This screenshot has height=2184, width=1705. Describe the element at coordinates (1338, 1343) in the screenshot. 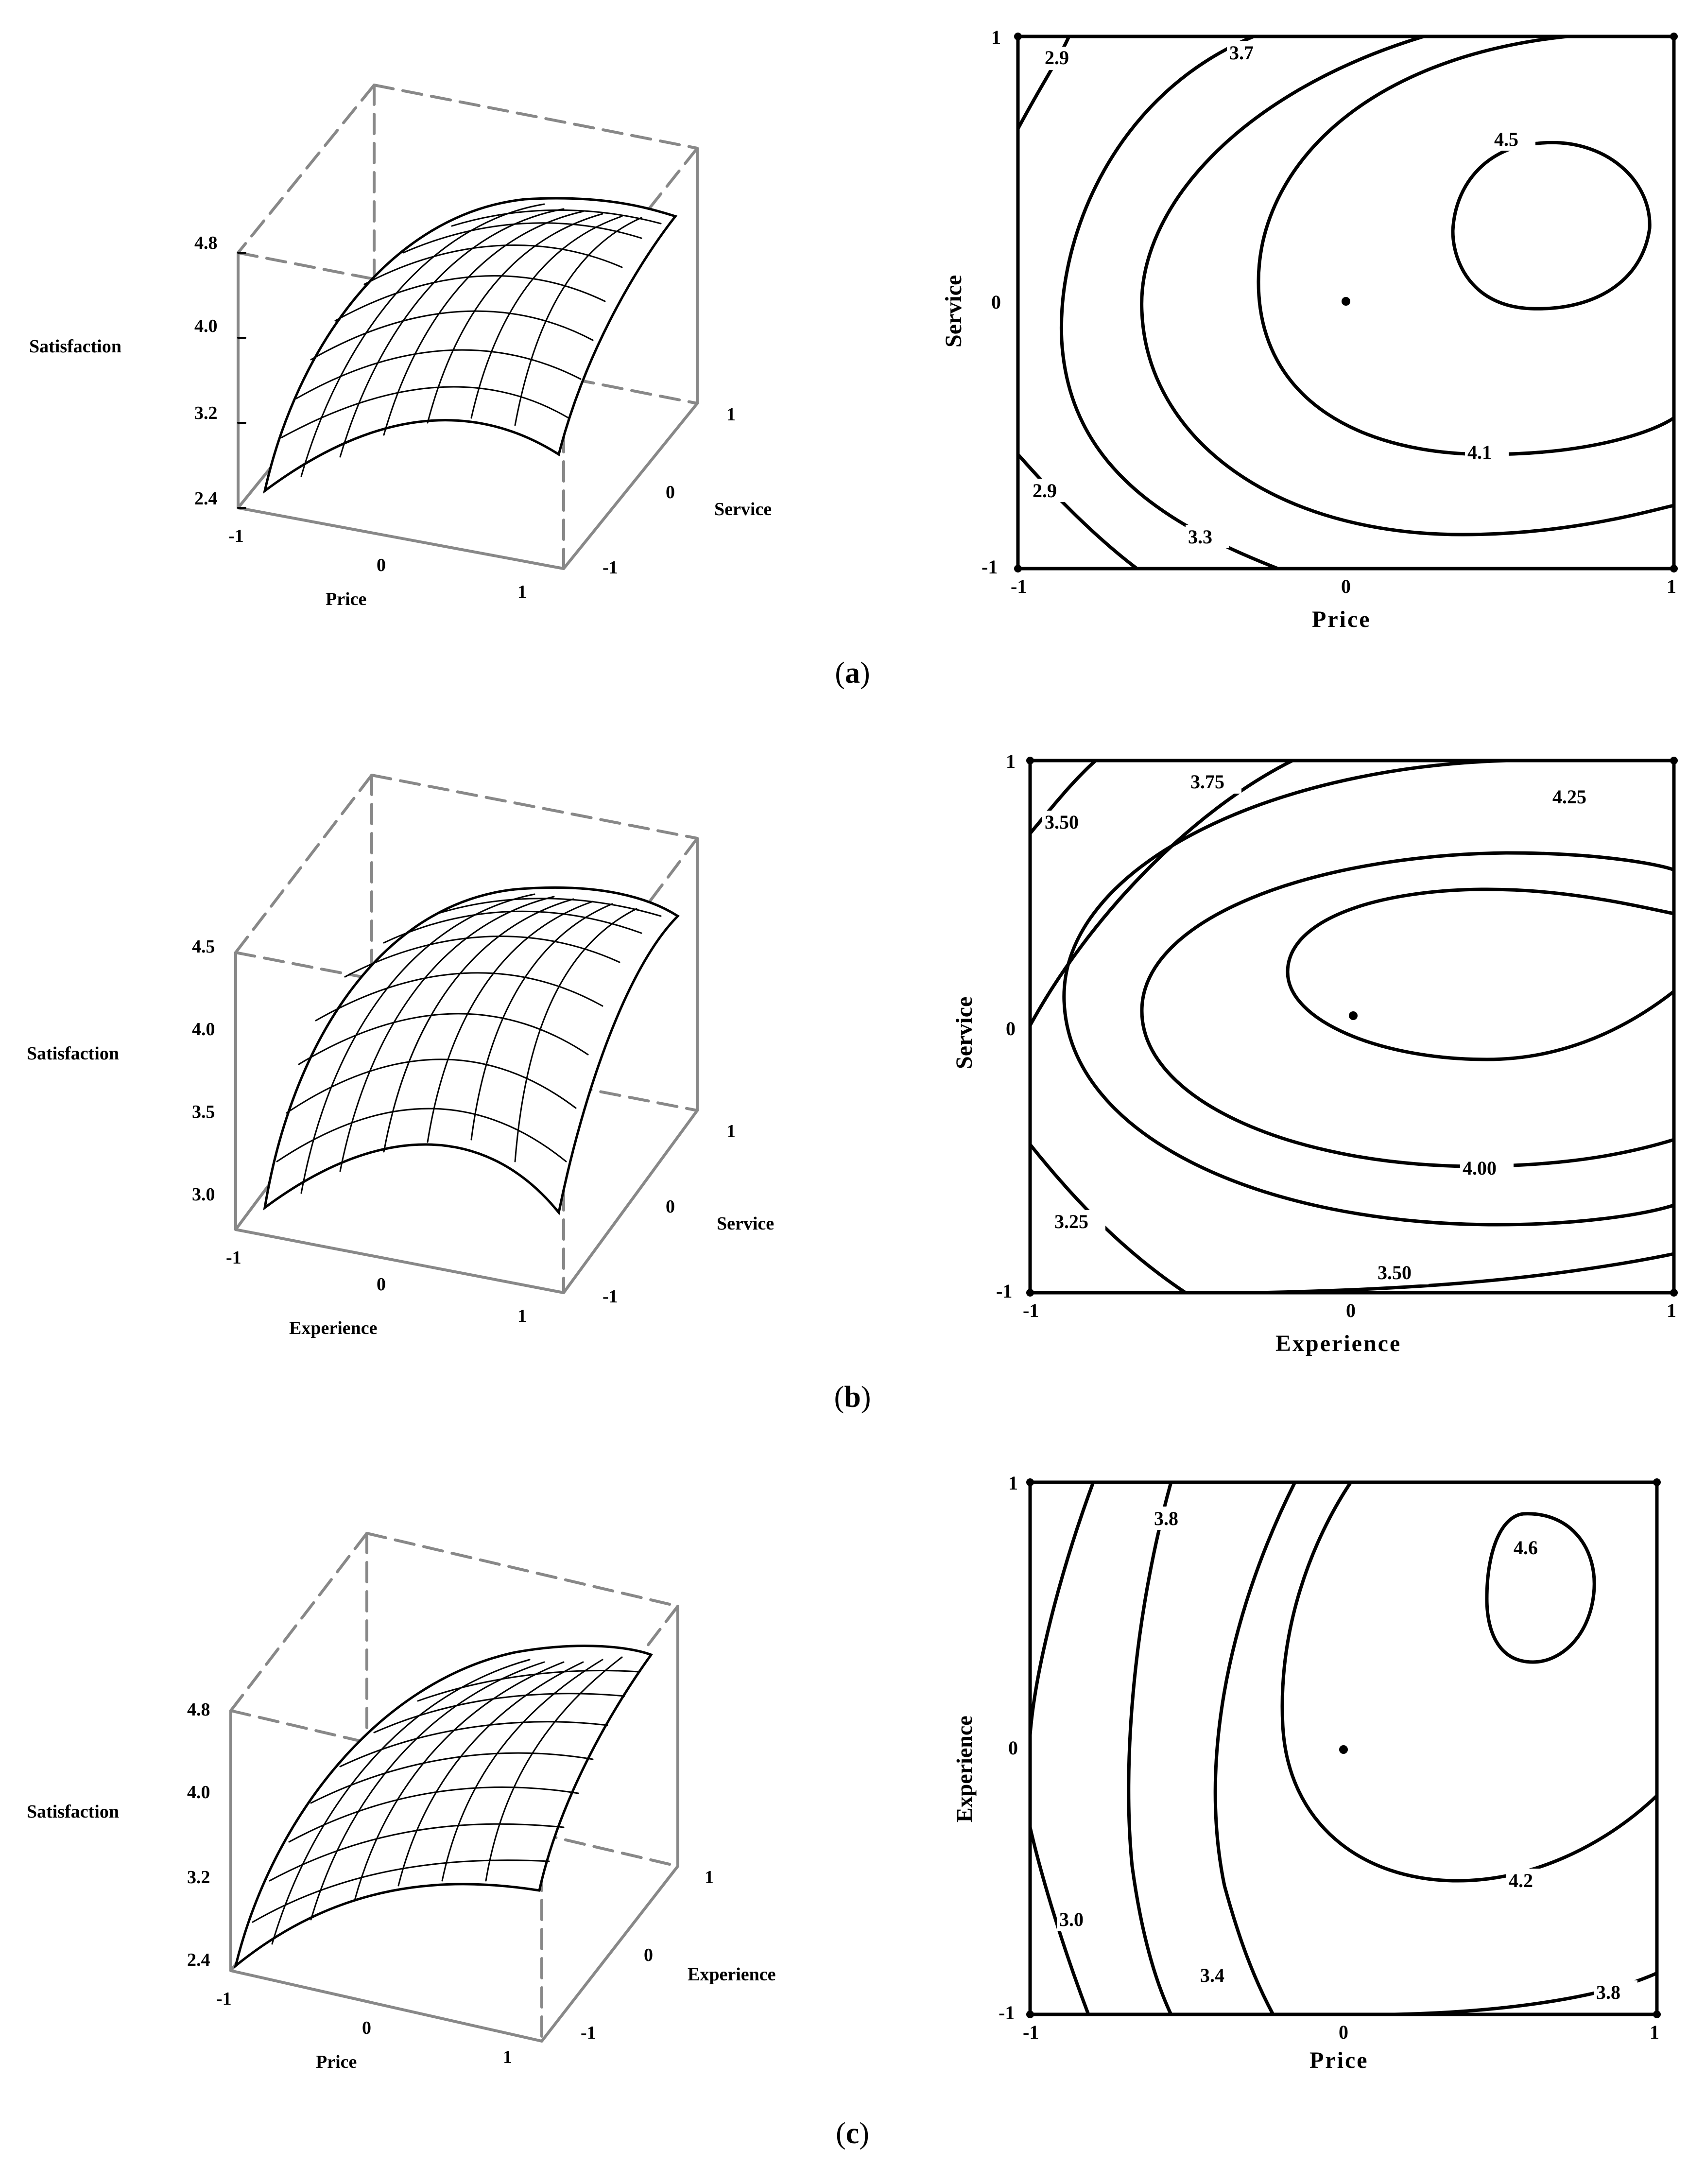

I see `contour-b-xlabel: Experience` at that location.